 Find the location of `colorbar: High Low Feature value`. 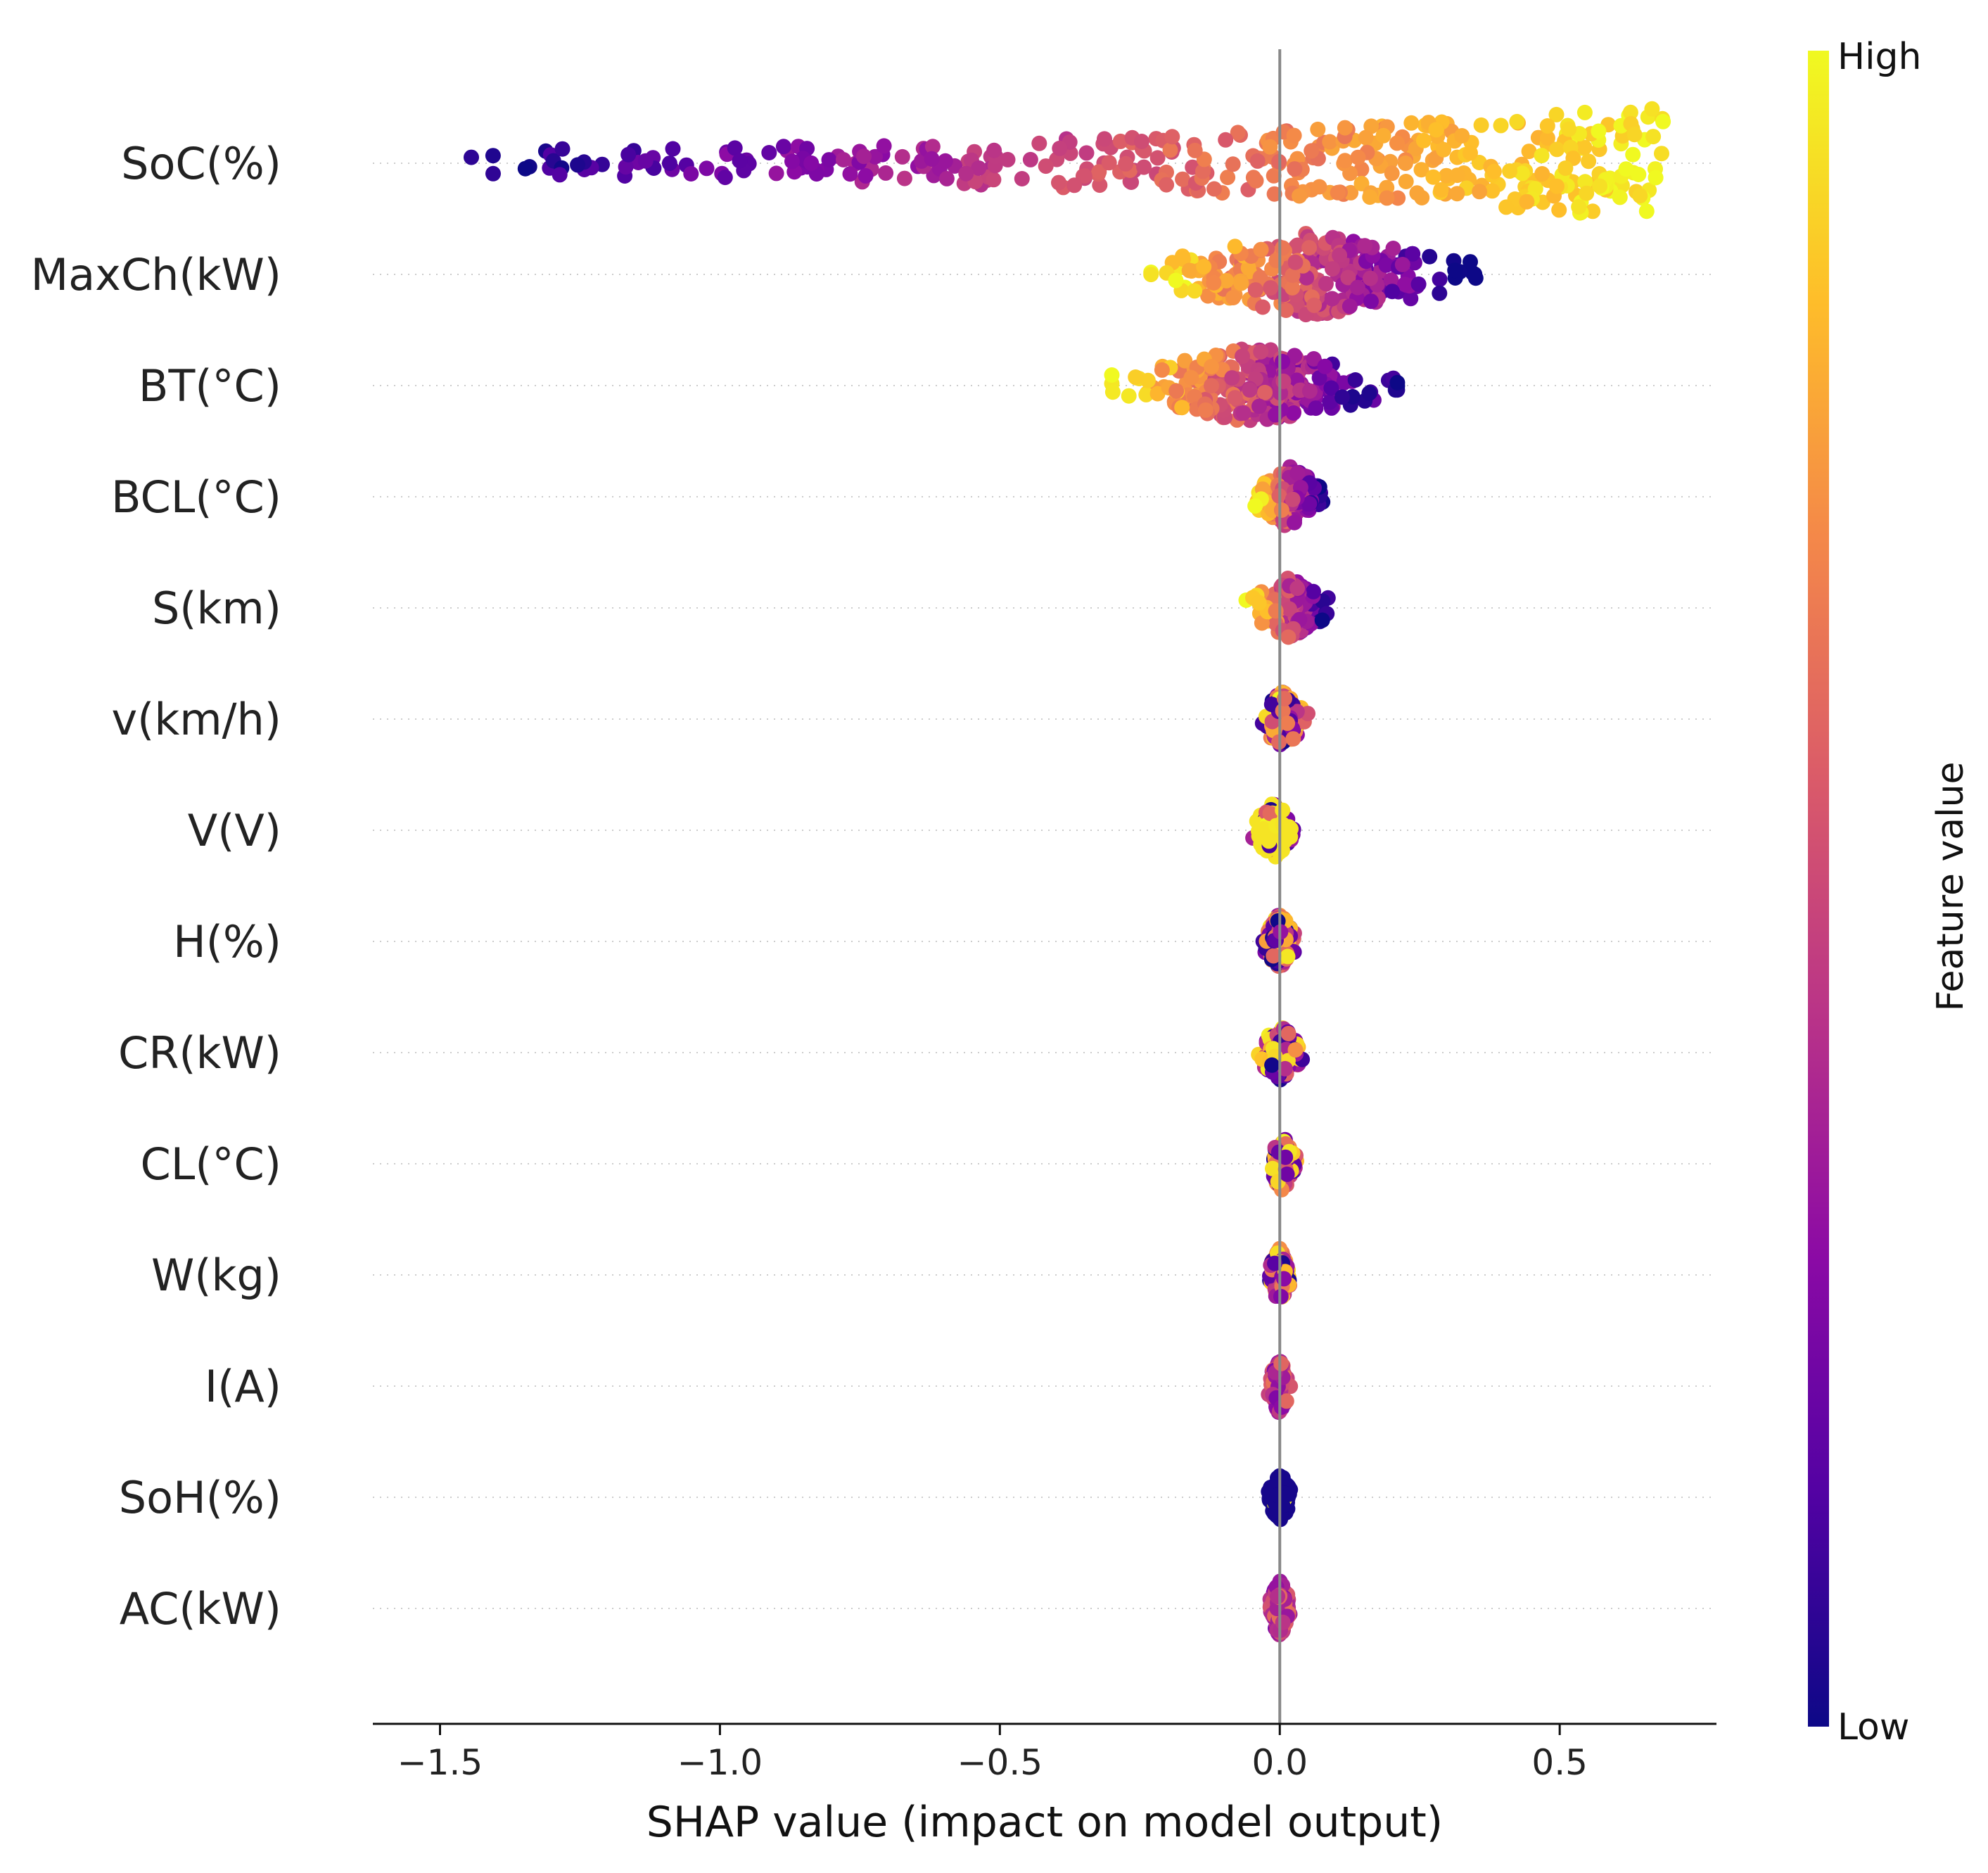

colorbar: High Low Feature value is located at coordinates (1890, 892).